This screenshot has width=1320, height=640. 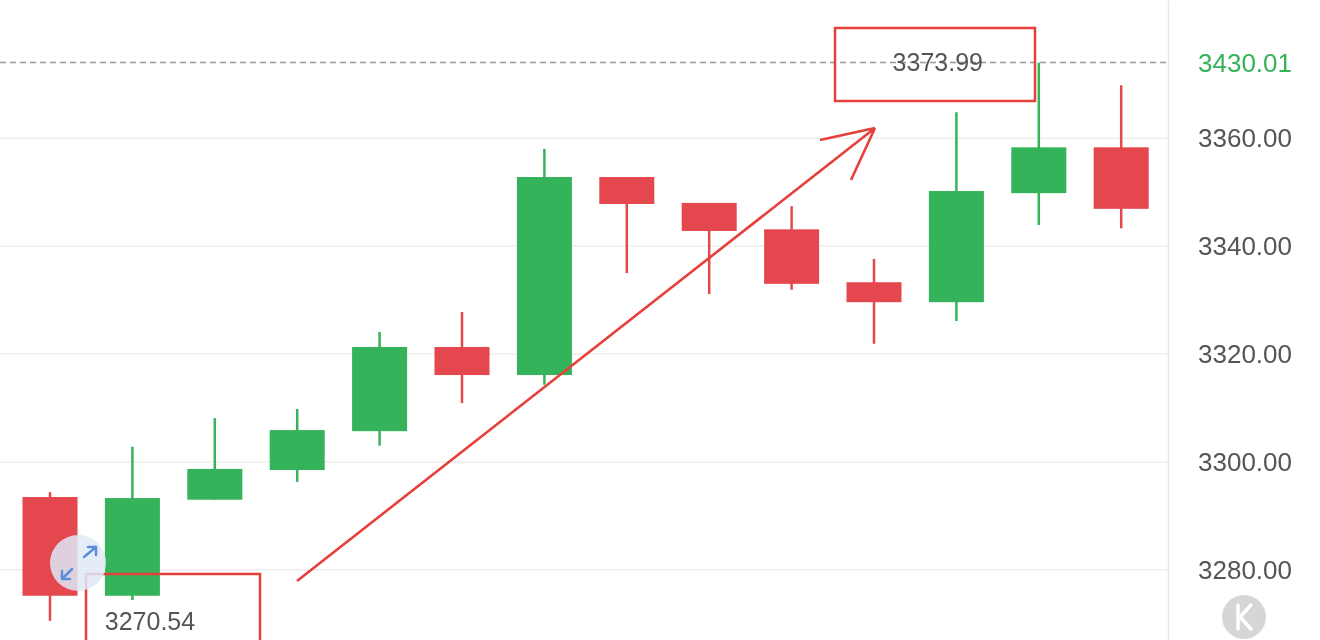 I want to click on y-tick-label: 3320.00, so click(x=1245, y=353).